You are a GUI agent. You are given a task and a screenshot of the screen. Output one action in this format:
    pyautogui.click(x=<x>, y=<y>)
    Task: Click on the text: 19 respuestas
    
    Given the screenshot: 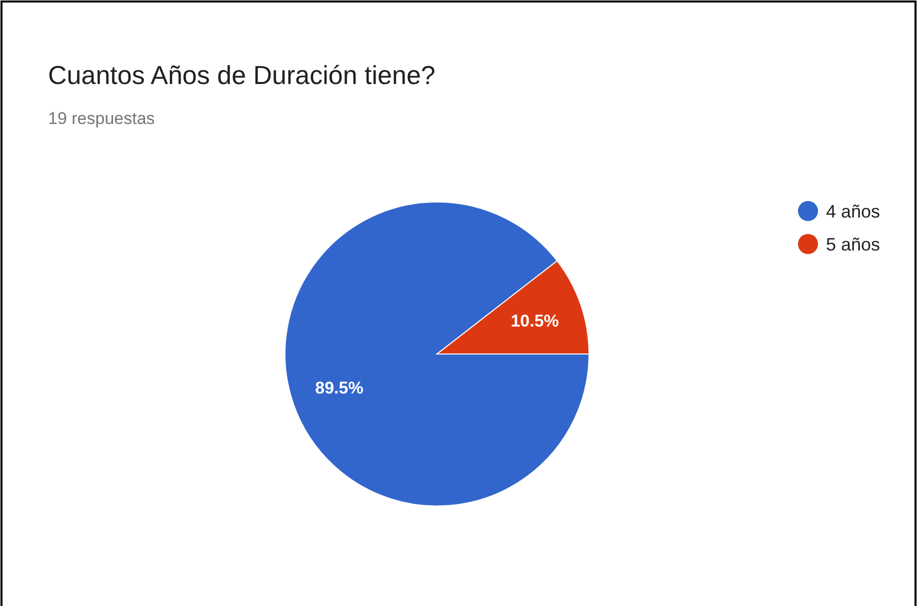 What is the action you would take?
    pyautogui.click(x=101, y=118)
    